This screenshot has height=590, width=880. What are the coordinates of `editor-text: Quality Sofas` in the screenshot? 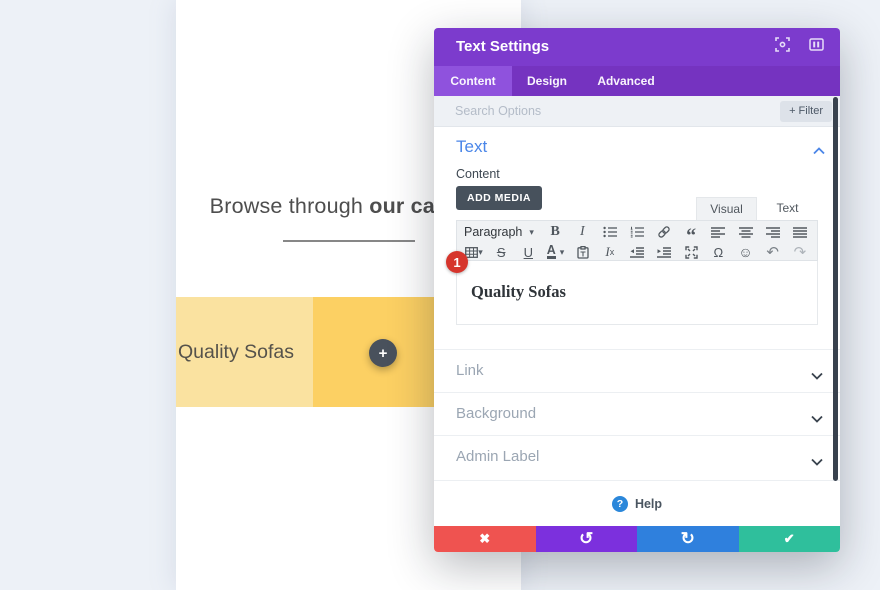 It's located at (518, 291).